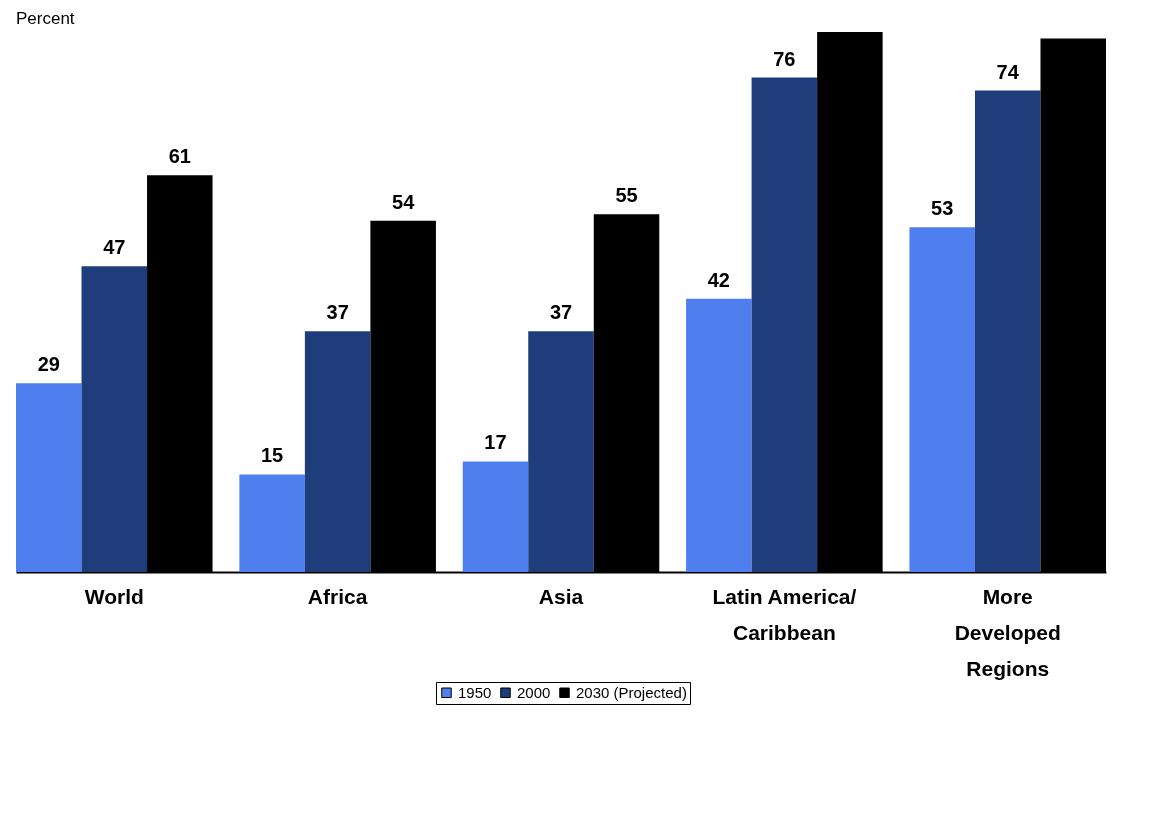 The width and height of the screenshot is (1152, 819). I want to click on data-label: 42, so click(718, 279).